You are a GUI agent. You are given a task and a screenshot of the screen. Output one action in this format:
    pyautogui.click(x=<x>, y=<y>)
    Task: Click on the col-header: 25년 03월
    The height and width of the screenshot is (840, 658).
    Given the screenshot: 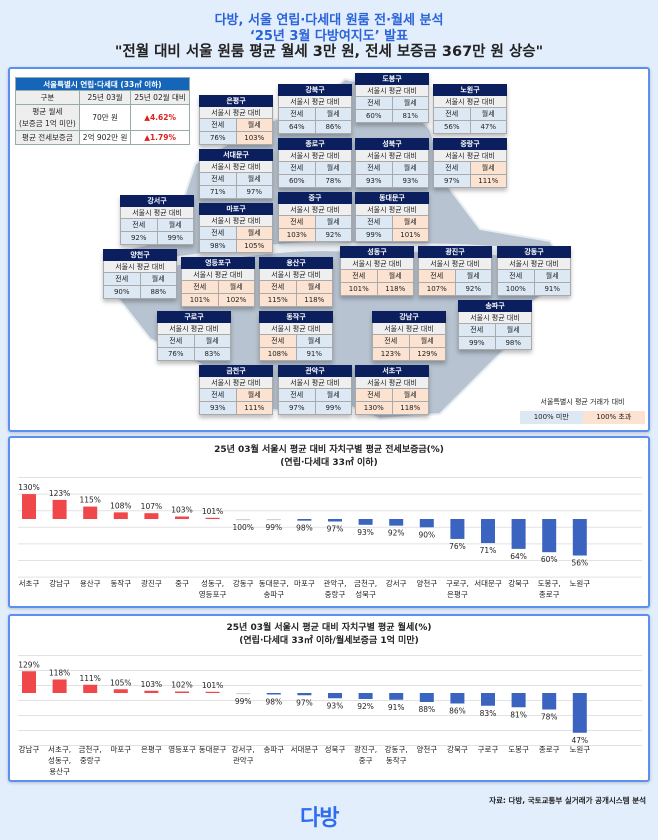 What is the action you would take?
    pyautogui.click(x=105, y=97)
    